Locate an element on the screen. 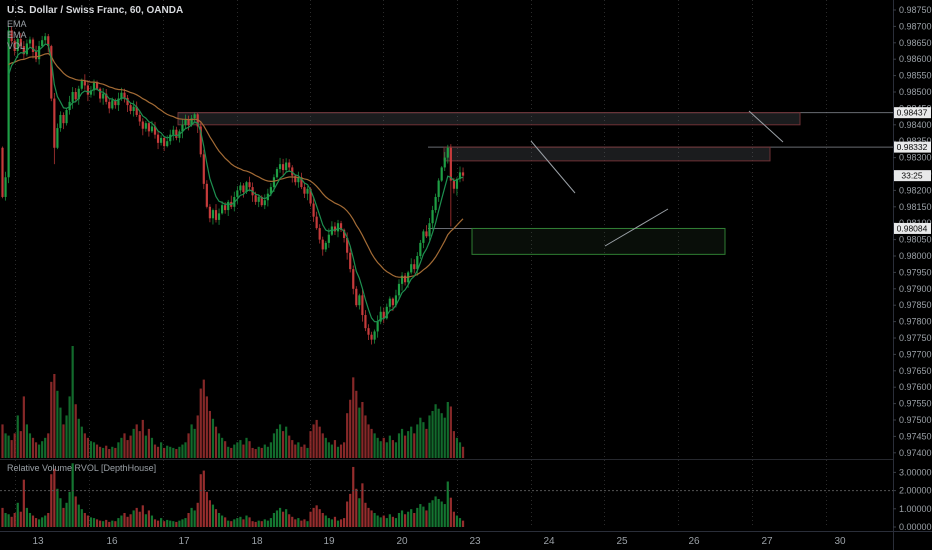 This screenshot has width=932, height=550. demand-zone is located at coordinates (598, 241).